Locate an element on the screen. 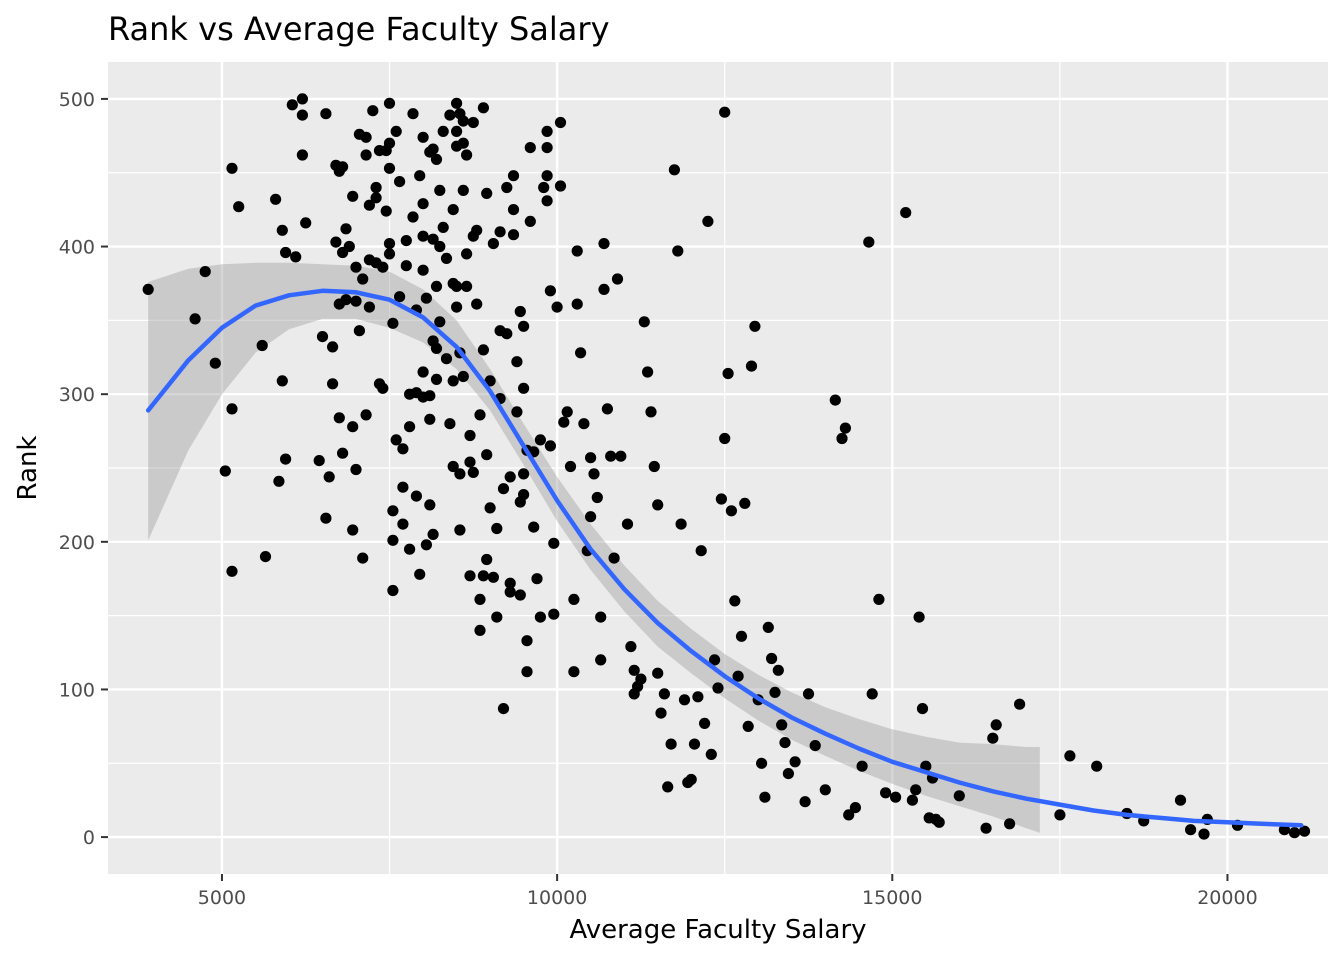 This screenshot has width=1344, height=960. y-tick-label: 200 is located at coordinates (77, 543).